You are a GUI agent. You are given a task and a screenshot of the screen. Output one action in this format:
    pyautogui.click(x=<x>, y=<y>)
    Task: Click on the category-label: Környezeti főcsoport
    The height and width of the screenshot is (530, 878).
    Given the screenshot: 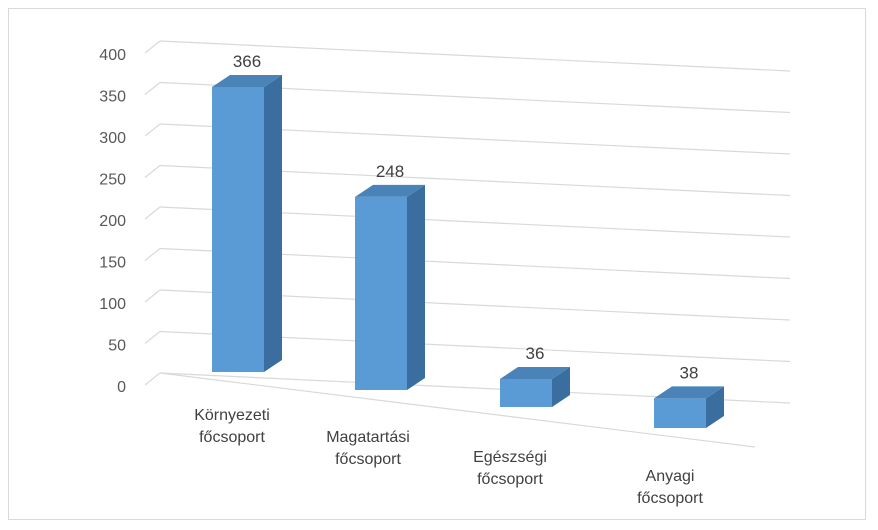 What is the action you would take?
    pyautogui.click(x=232, y=426)
    